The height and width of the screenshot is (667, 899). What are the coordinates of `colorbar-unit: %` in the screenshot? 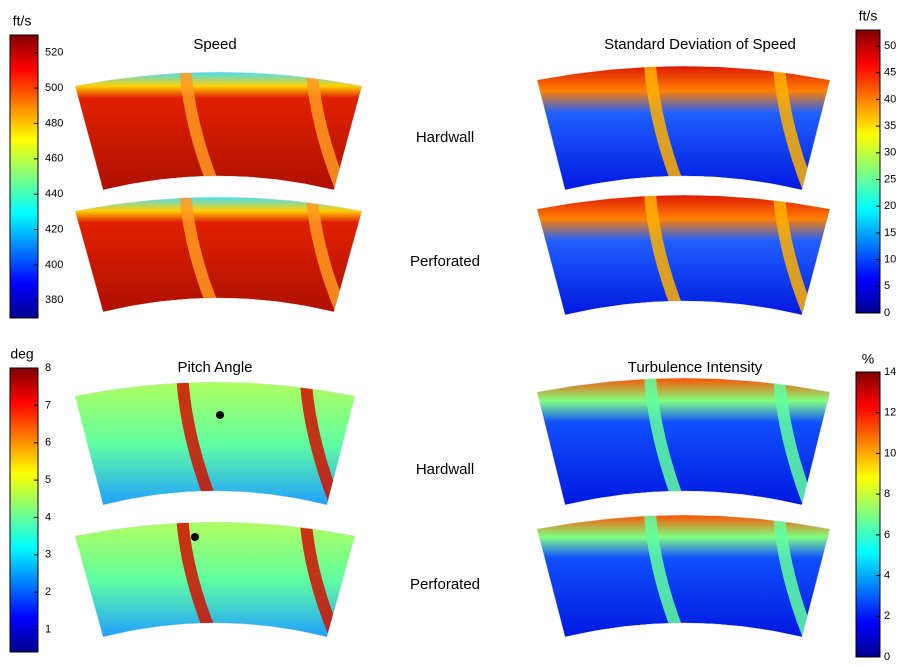 It's located at (868, 359).